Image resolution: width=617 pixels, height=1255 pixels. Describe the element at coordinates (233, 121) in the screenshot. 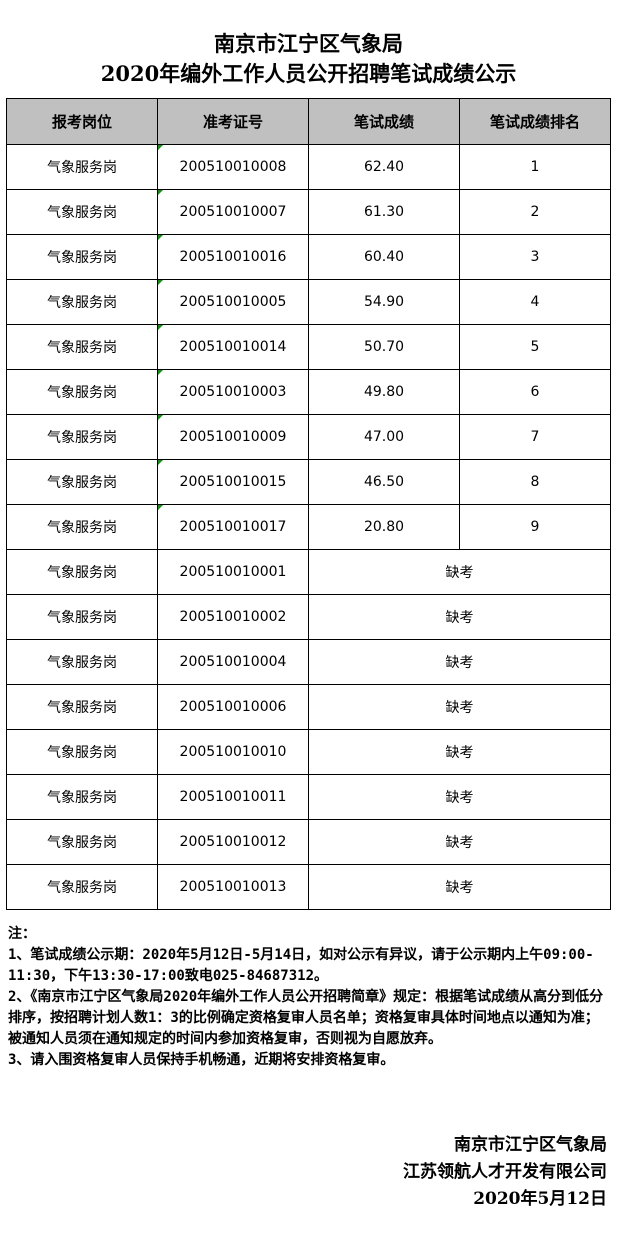

I see `column-header: 准考证号` at that location.